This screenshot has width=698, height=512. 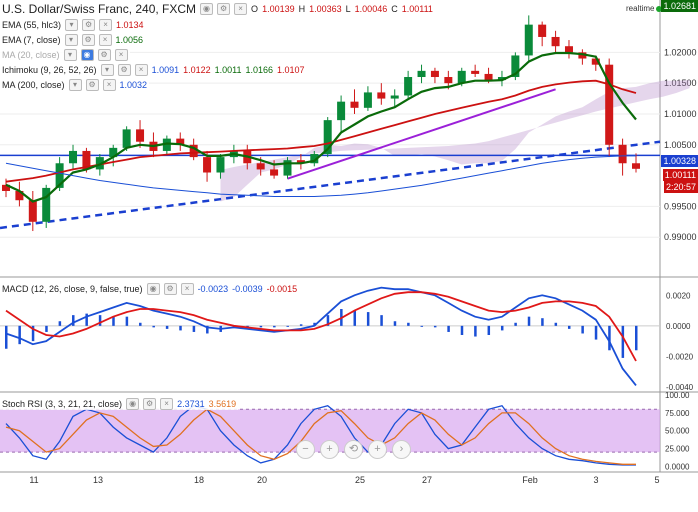 I want to click on x-tick-label: 18, so click(x=199, y=480).